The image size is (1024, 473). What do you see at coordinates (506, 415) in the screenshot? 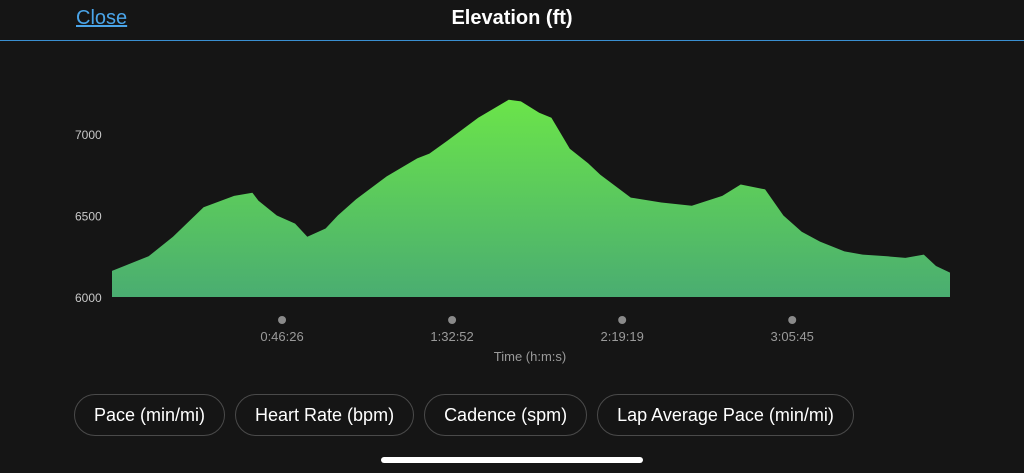
I see `cadence-button: Cadence (spm)` at bounding box center [506, 415].